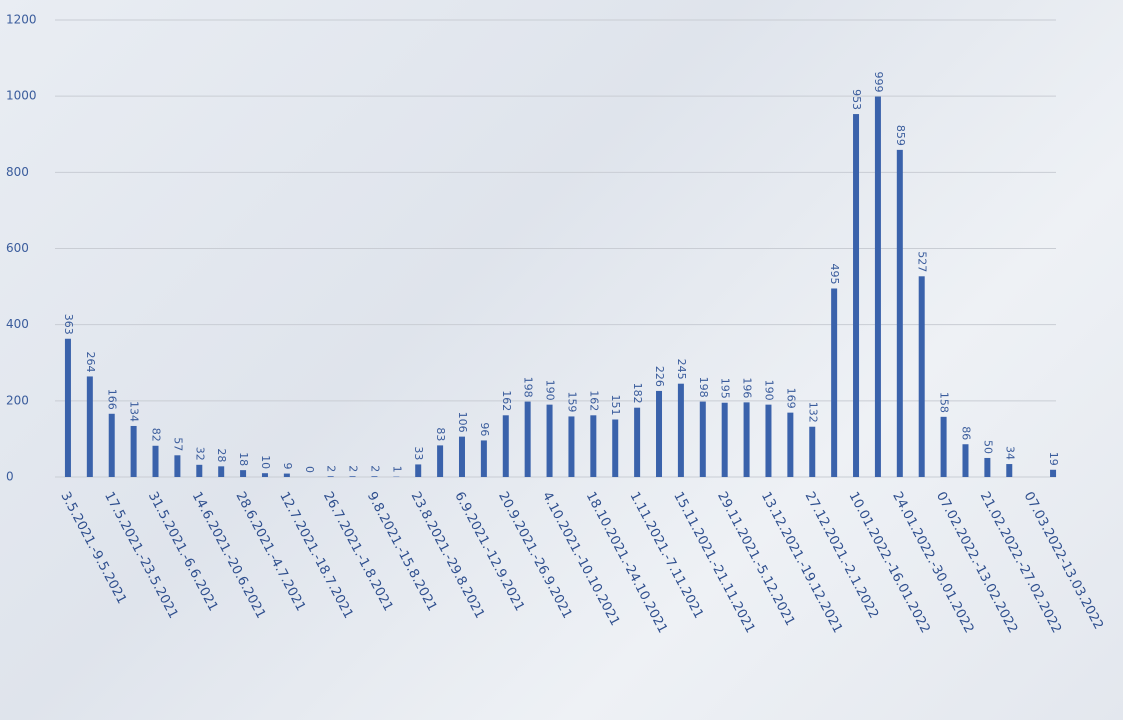 Image resolution: width=1123 pixels, height=720 pixels. Describe the element at coordinates (1063, 560) in the screenshot. I see `x-tick-label: 07.03.2022-13.03.2022` at that location.